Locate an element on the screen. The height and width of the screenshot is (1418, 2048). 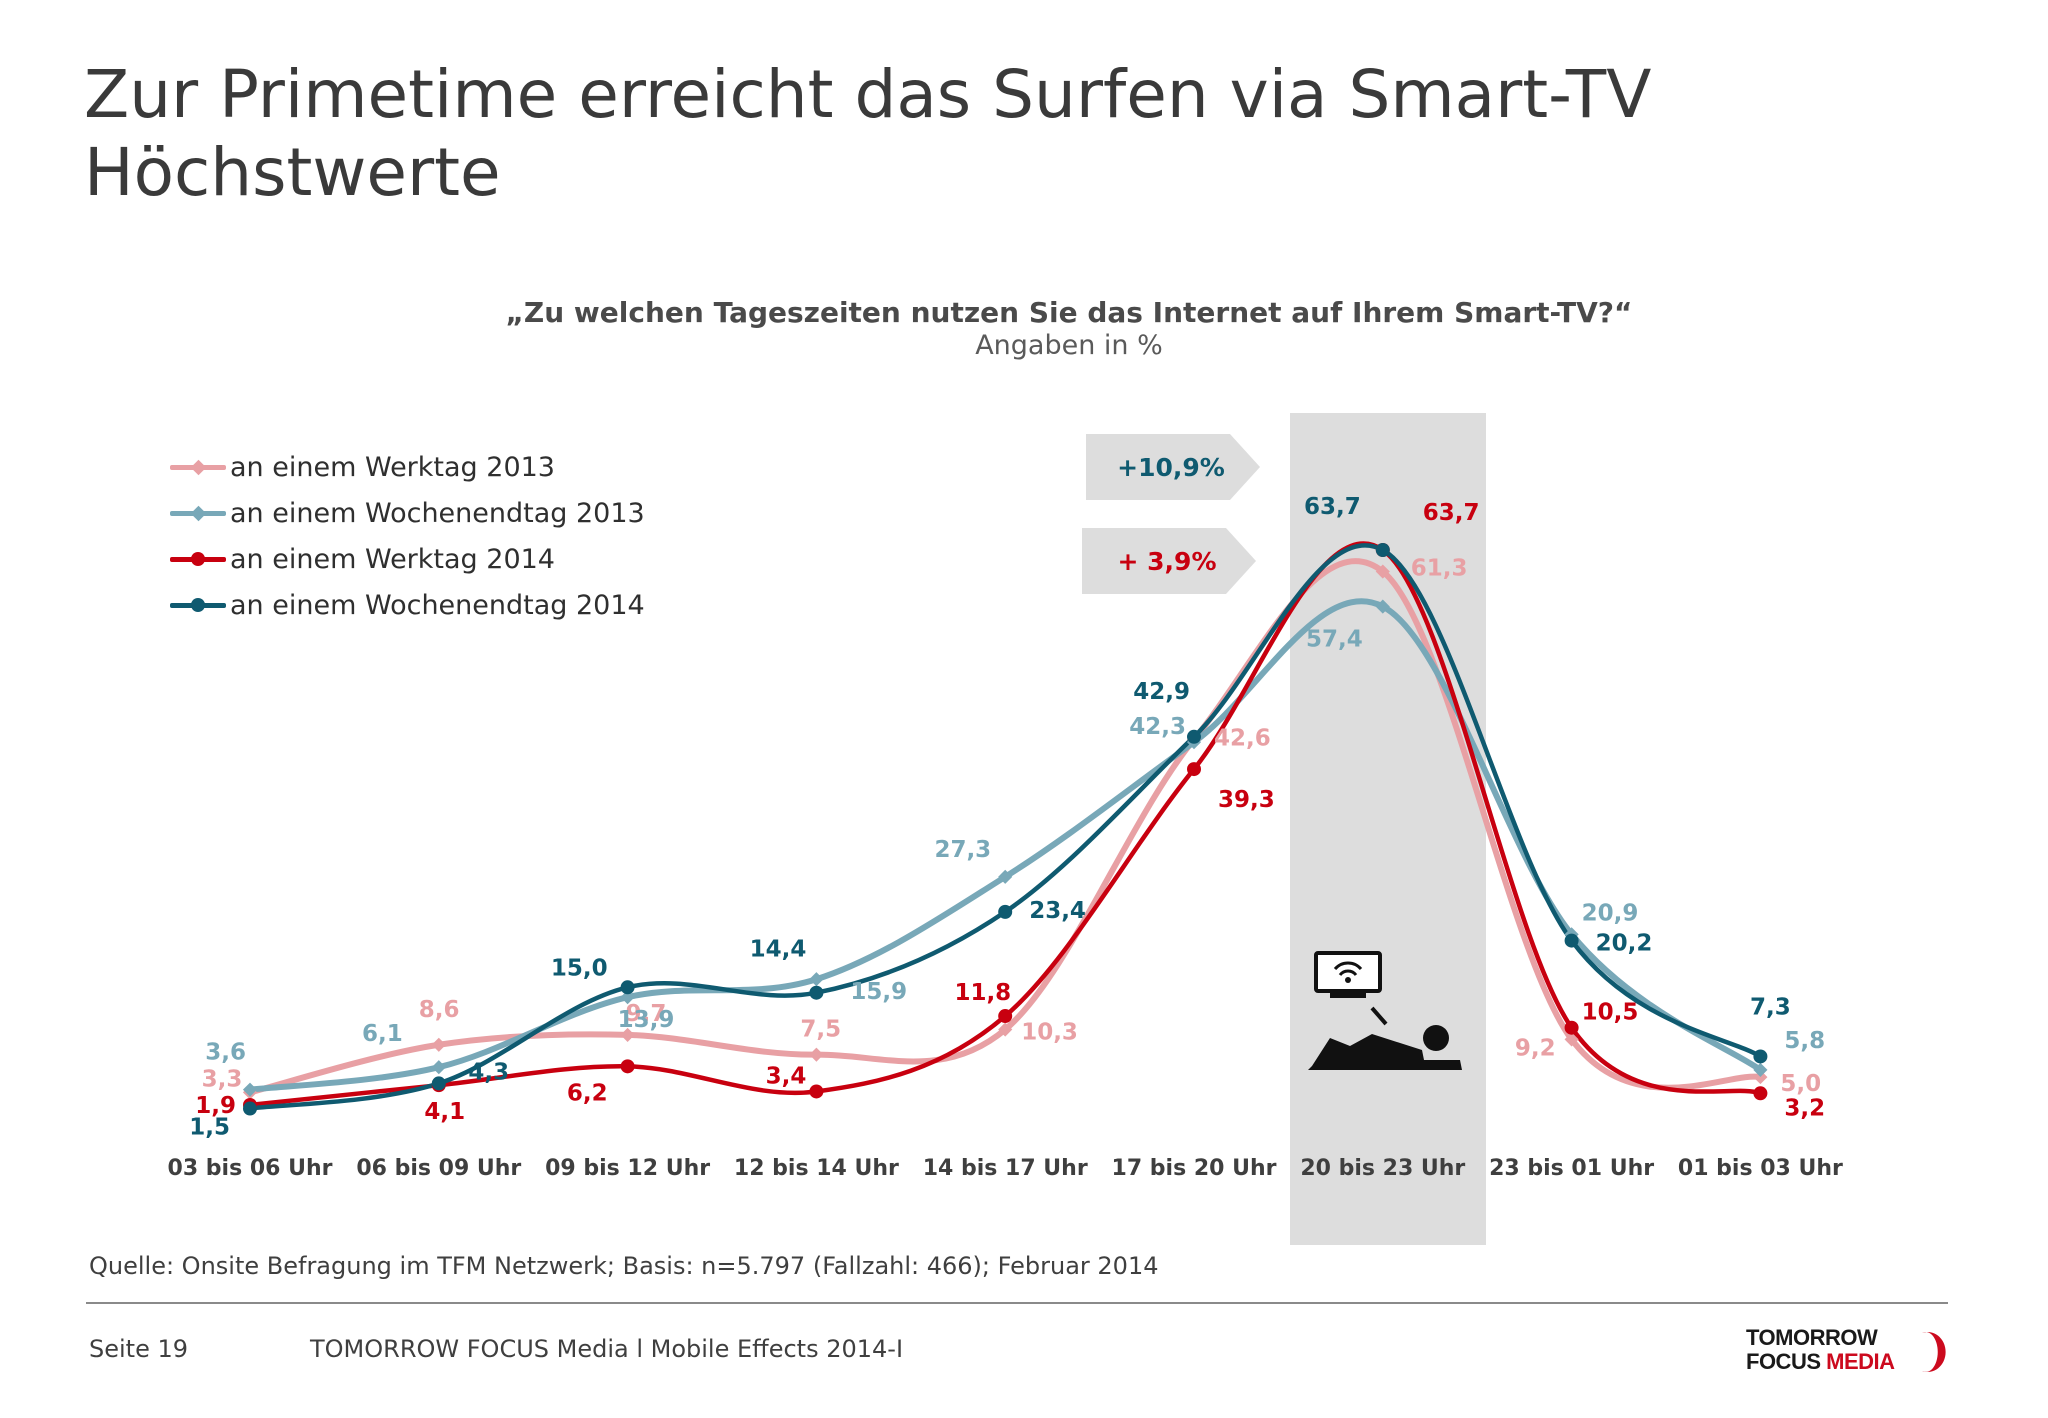
legend-swatch-wochenendtag-2013 is located at coordinates (198, 513).